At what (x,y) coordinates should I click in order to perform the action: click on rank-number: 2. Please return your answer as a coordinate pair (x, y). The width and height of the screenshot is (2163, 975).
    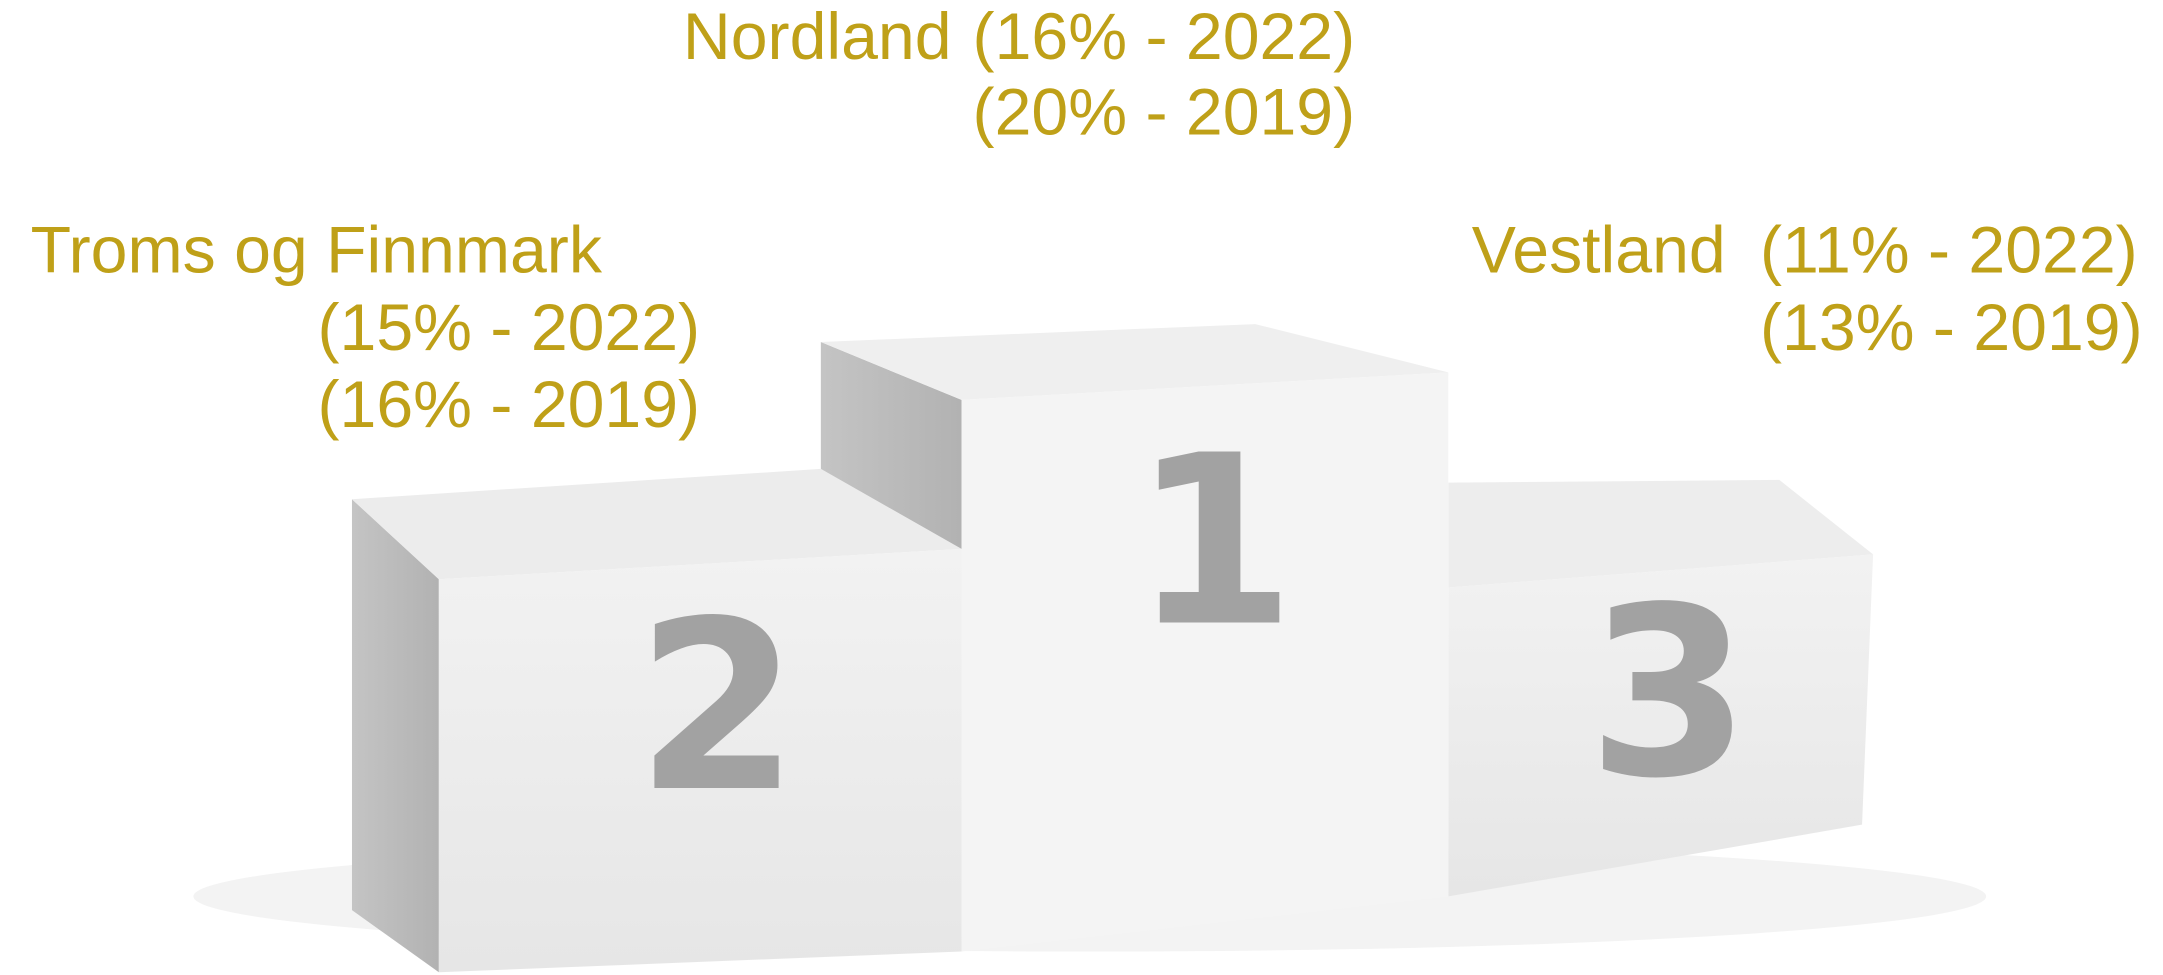
    Looking at the image, I should click on (717, 707).